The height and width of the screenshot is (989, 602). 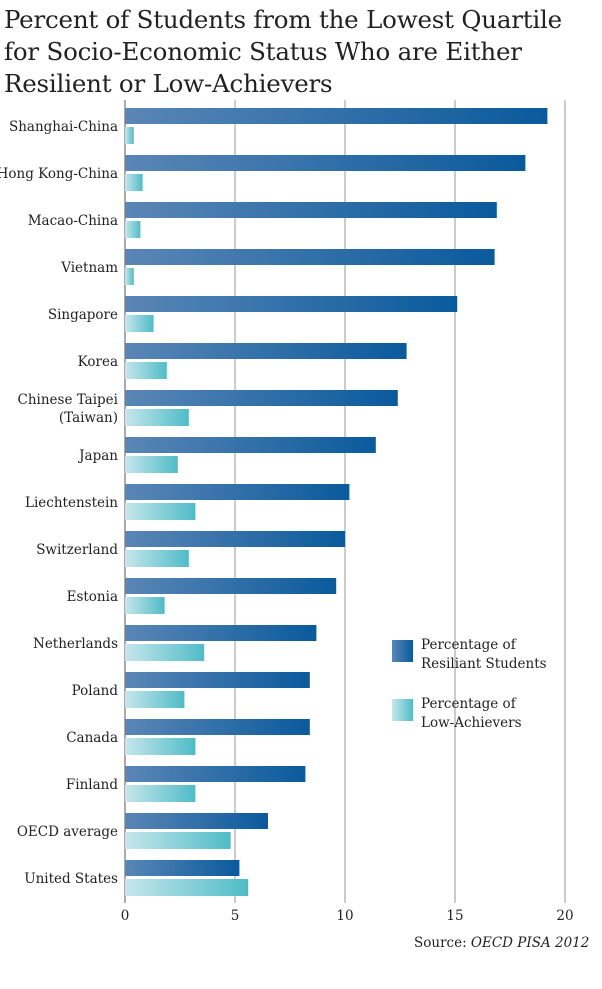 What do you see at coordinates (92, 785) in the screenshot?
I see `category-label: Finland` at bounding box center [92, 785].